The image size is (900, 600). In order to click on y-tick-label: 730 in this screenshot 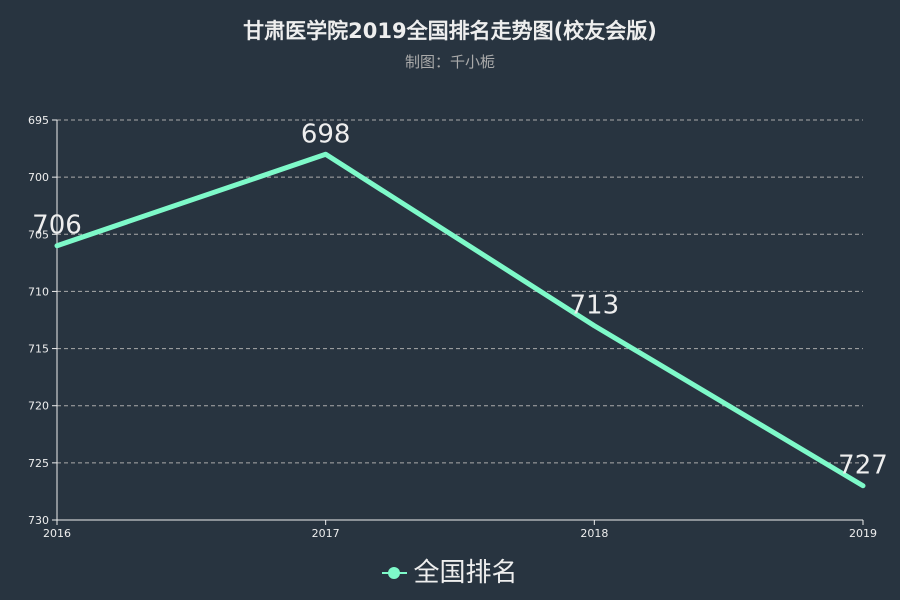, I will do `click(38, 520)`.